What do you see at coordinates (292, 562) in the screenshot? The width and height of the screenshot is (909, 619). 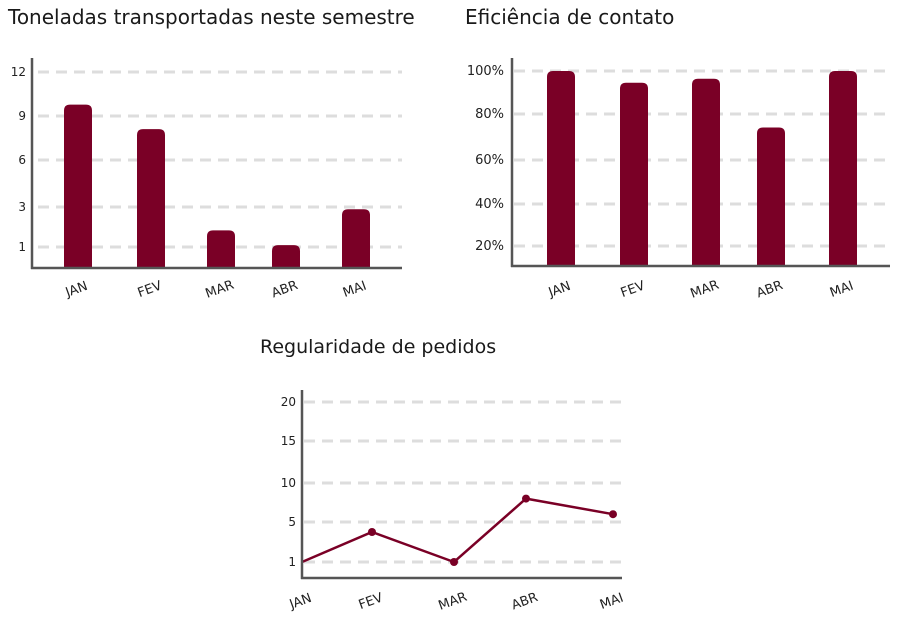 I see `chart3-y-tick-label: 1` at bounding box center [292, 562].